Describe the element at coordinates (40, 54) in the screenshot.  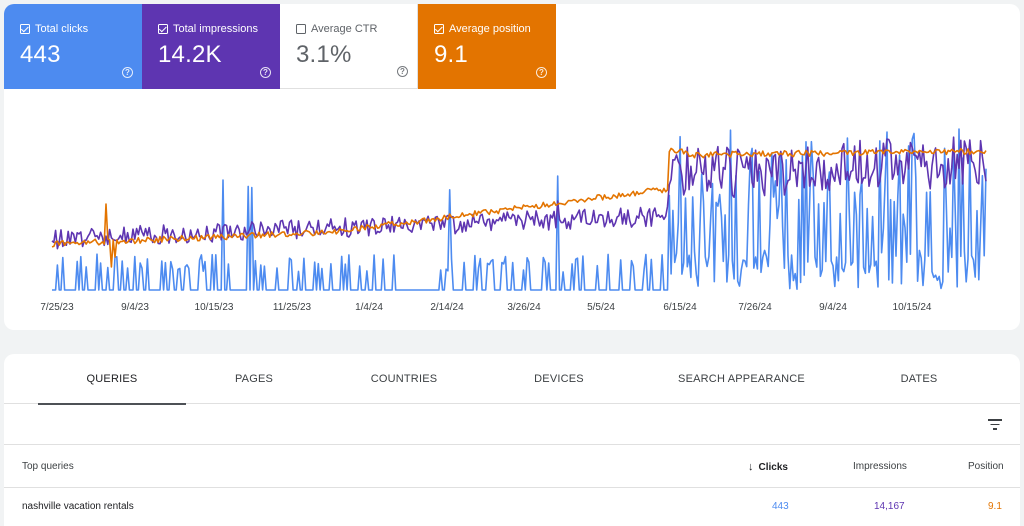
I see `metric-value: 443` at that location.